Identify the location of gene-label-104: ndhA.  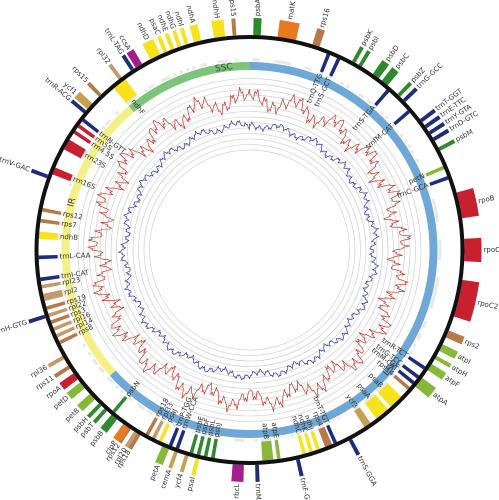
(191, 14).